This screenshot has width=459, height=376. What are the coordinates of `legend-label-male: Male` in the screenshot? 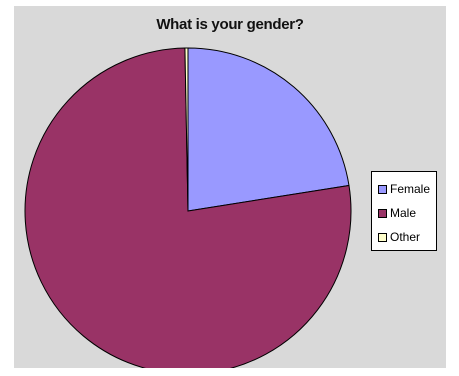 It's located at (403, 213).